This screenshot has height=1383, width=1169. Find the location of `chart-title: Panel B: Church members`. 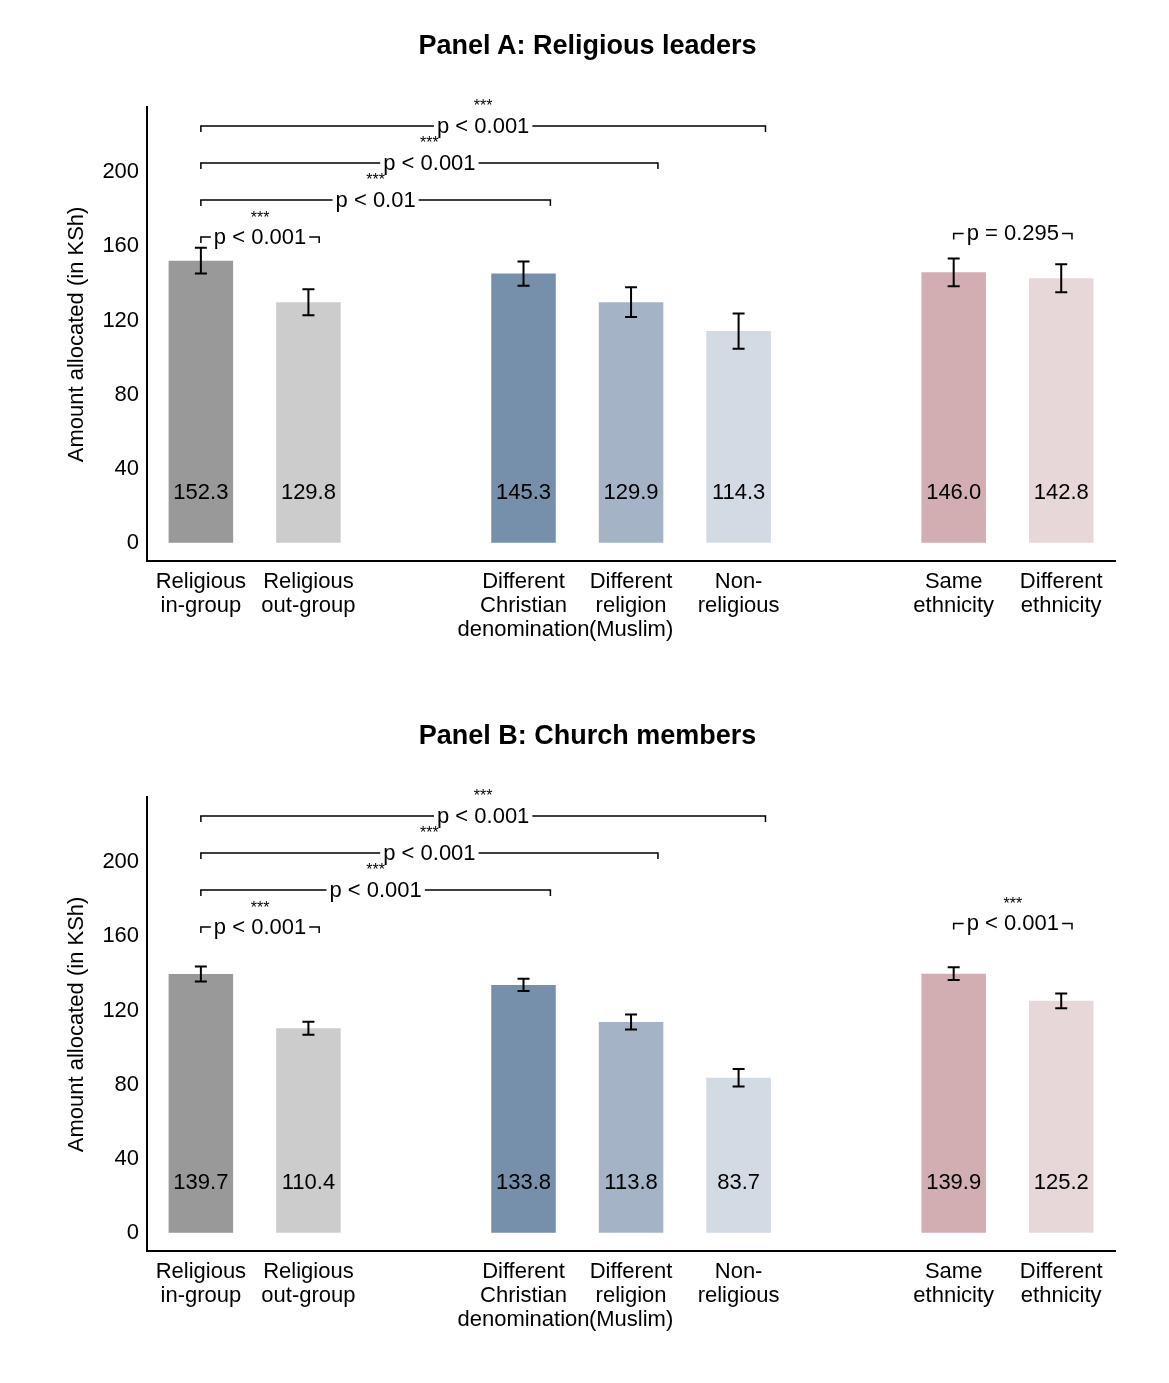

chart-title: Panel B: Church members is located at coordinates (587, 734).